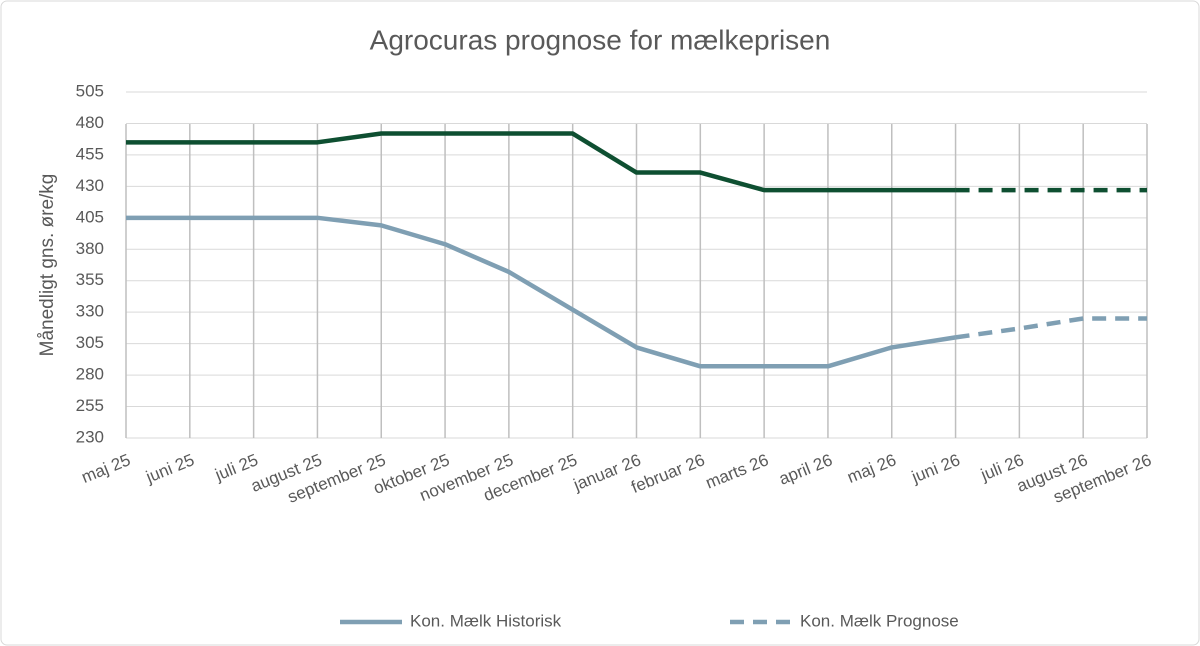  What do you see at coordinates (90, 311) in the screenshot?
I see `y-tick-label: 330` at bounding box center [90, 311].